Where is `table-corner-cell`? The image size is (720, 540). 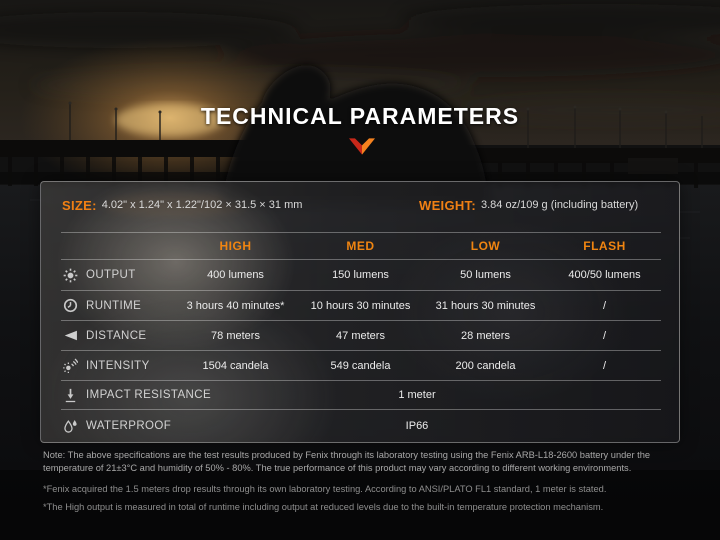
table-corner-cell is located at coordinates (117, 245).